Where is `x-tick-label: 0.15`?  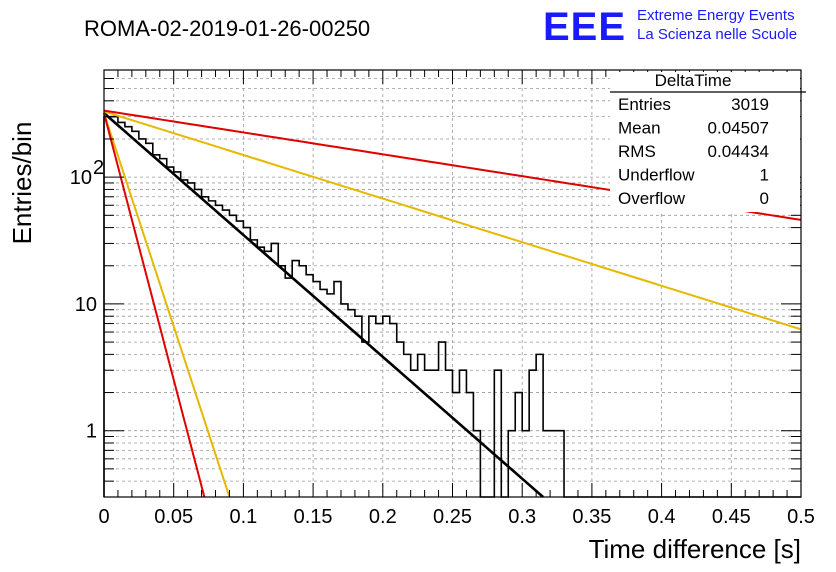
x-tick-label: 0.15 is located at coordinates (313, 517).